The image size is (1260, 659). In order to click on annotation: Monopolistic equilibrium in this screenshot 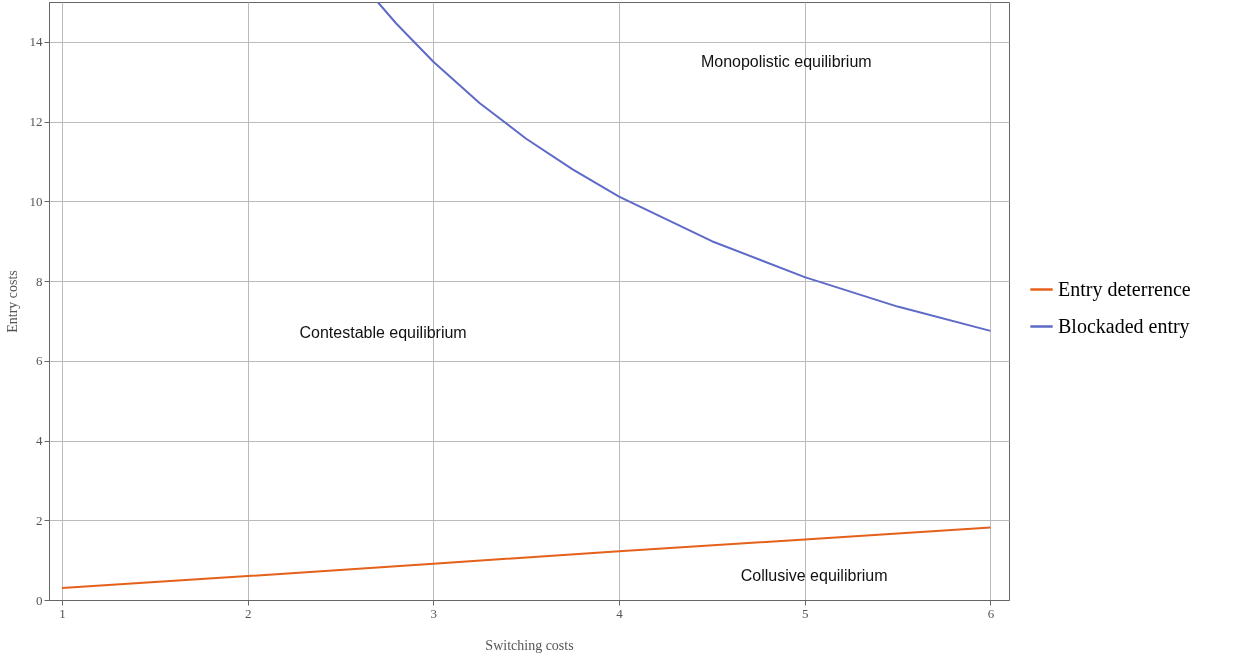, I will do `click(786, 61)`.